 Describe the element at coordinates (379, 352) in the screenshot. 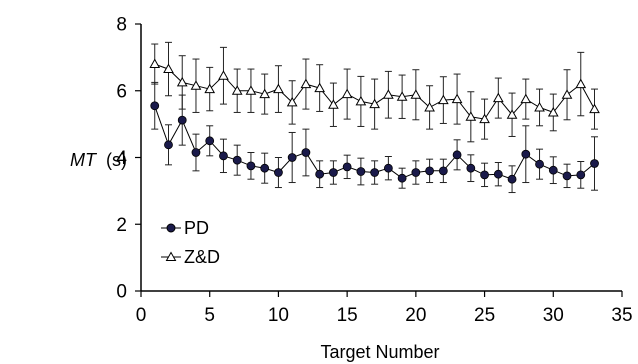

I see `x-axis-title: Target Number` at that location.